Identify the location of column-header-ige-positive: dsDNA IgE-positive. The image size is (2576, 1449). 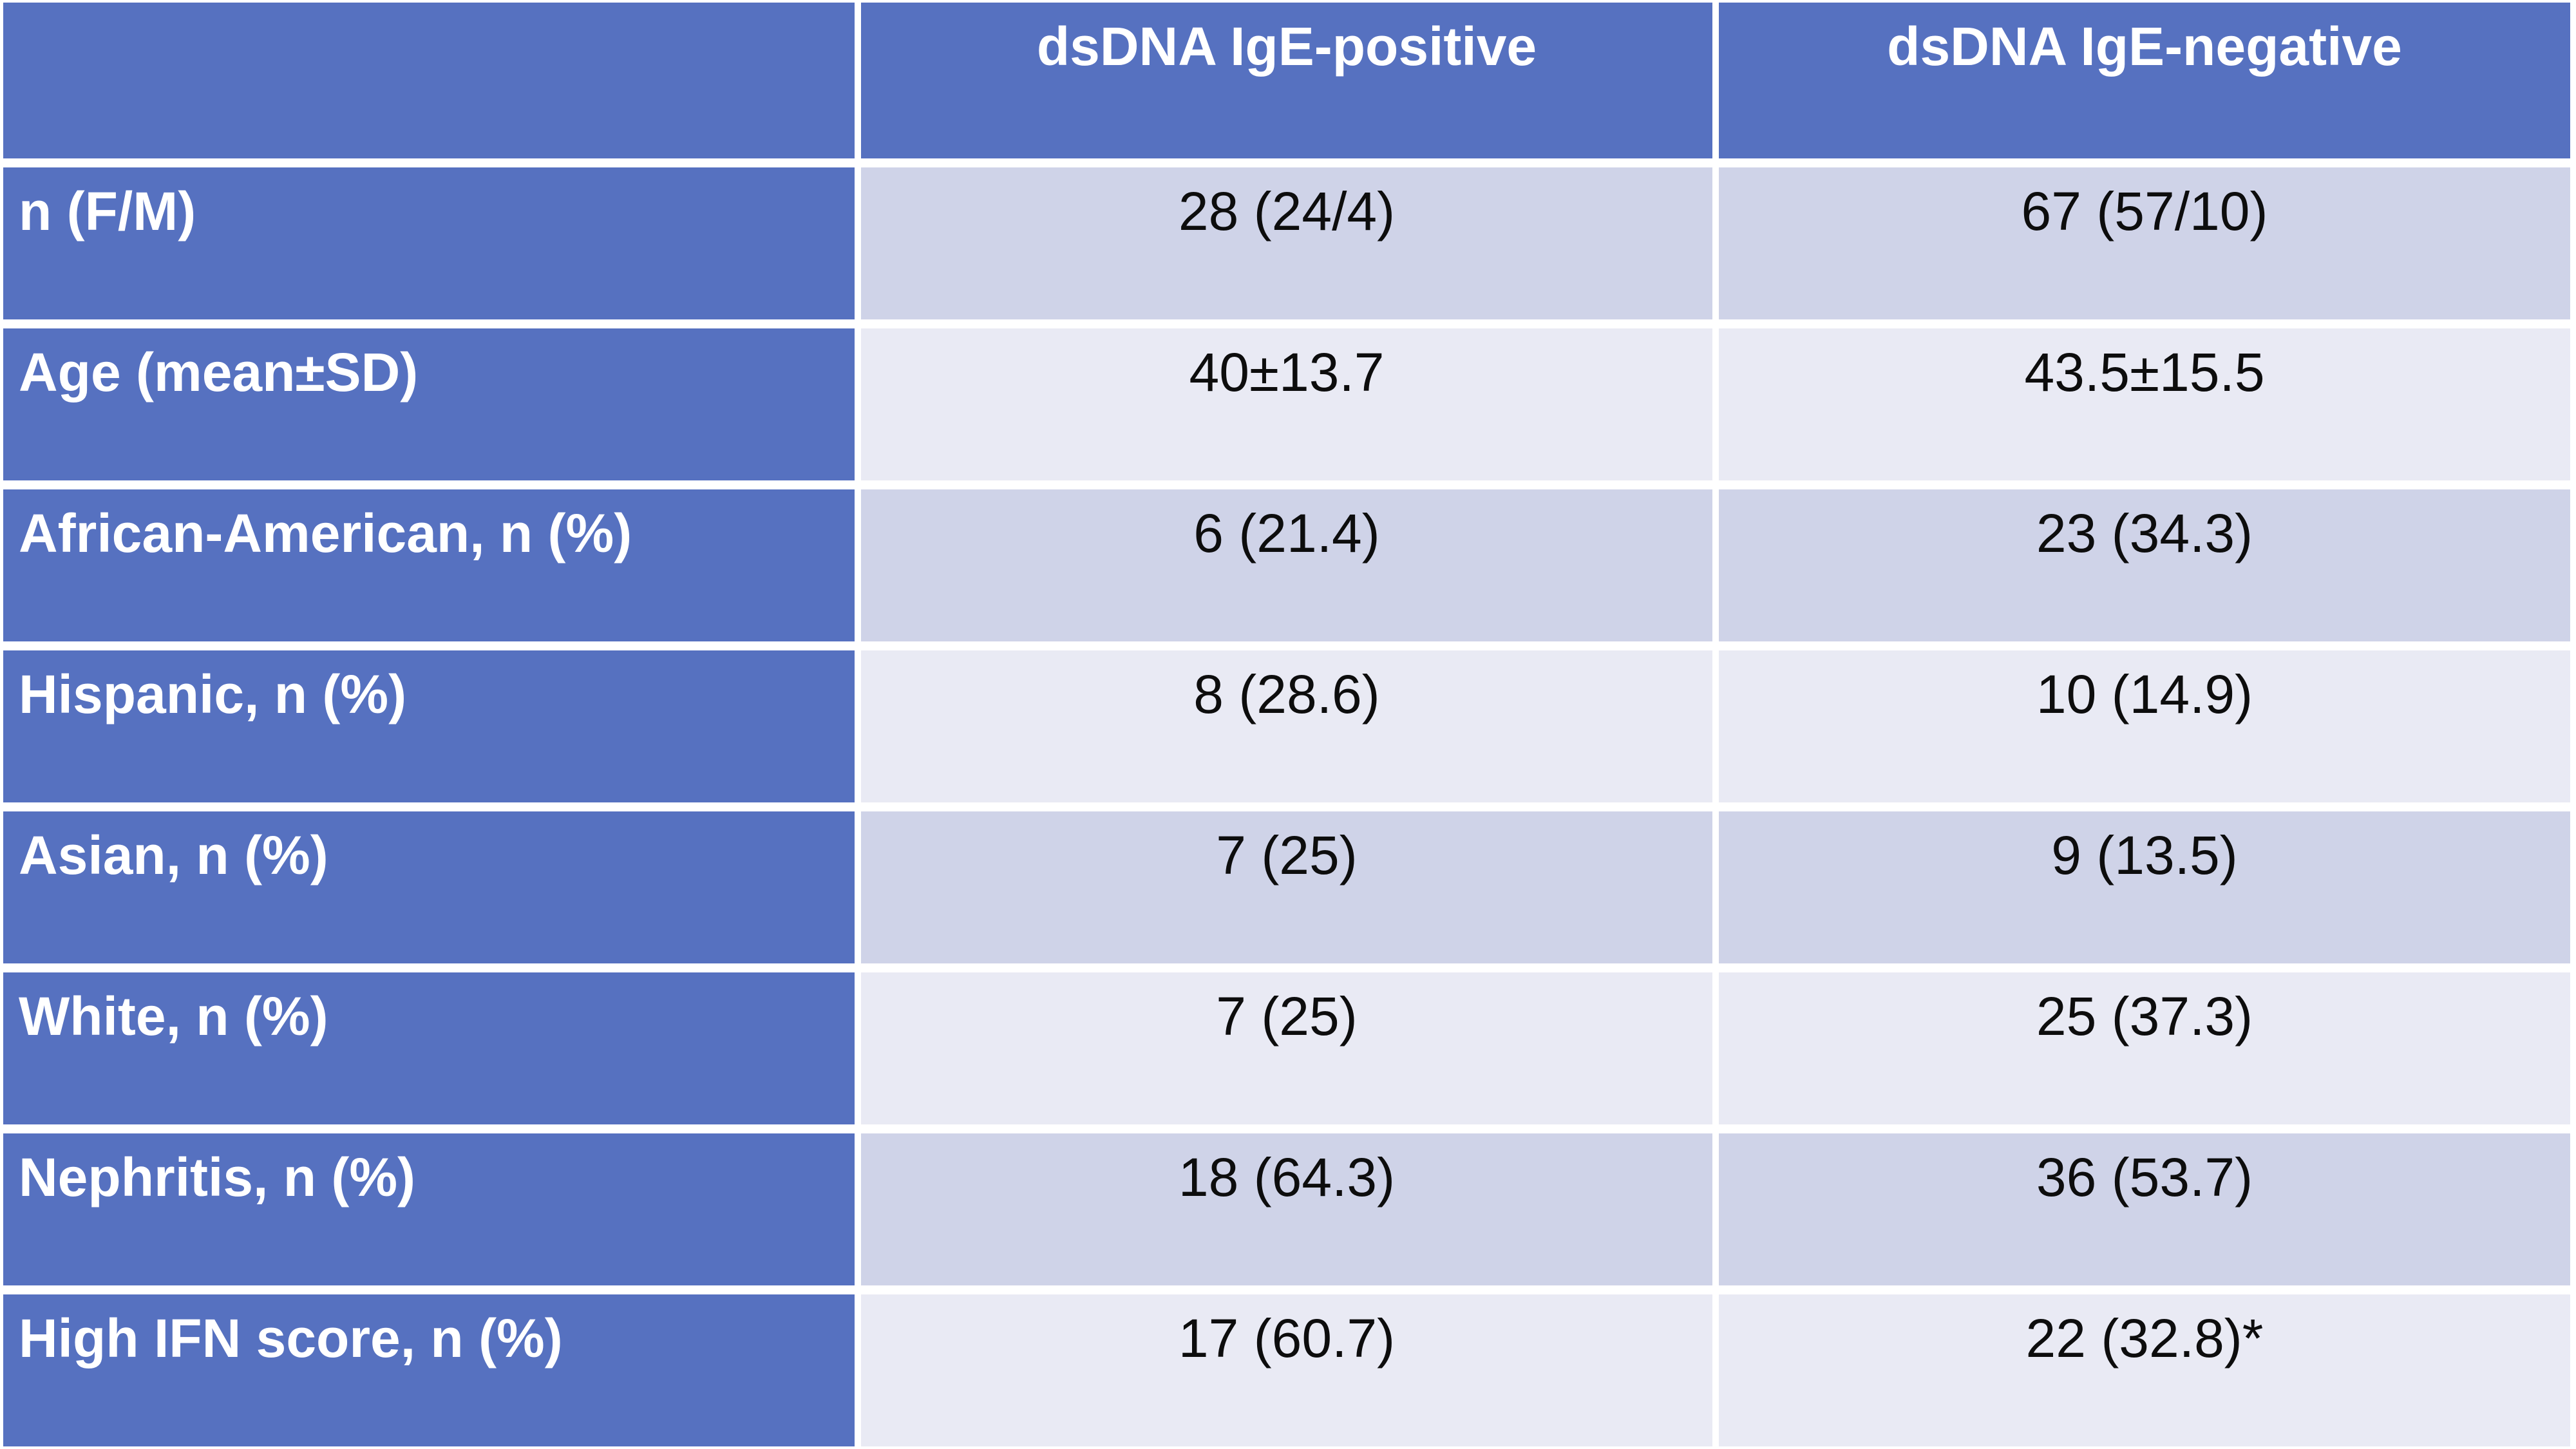
(1287, 80).